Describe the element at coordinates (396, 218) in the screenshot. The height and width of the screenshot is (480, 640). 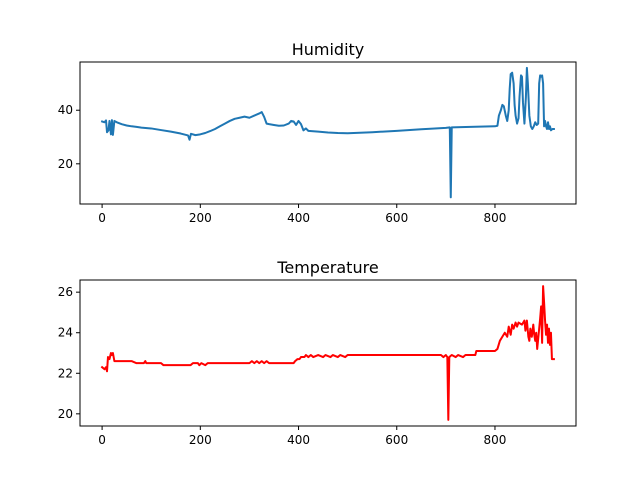
I see `humidity-x-tick-label: 600` at that location.